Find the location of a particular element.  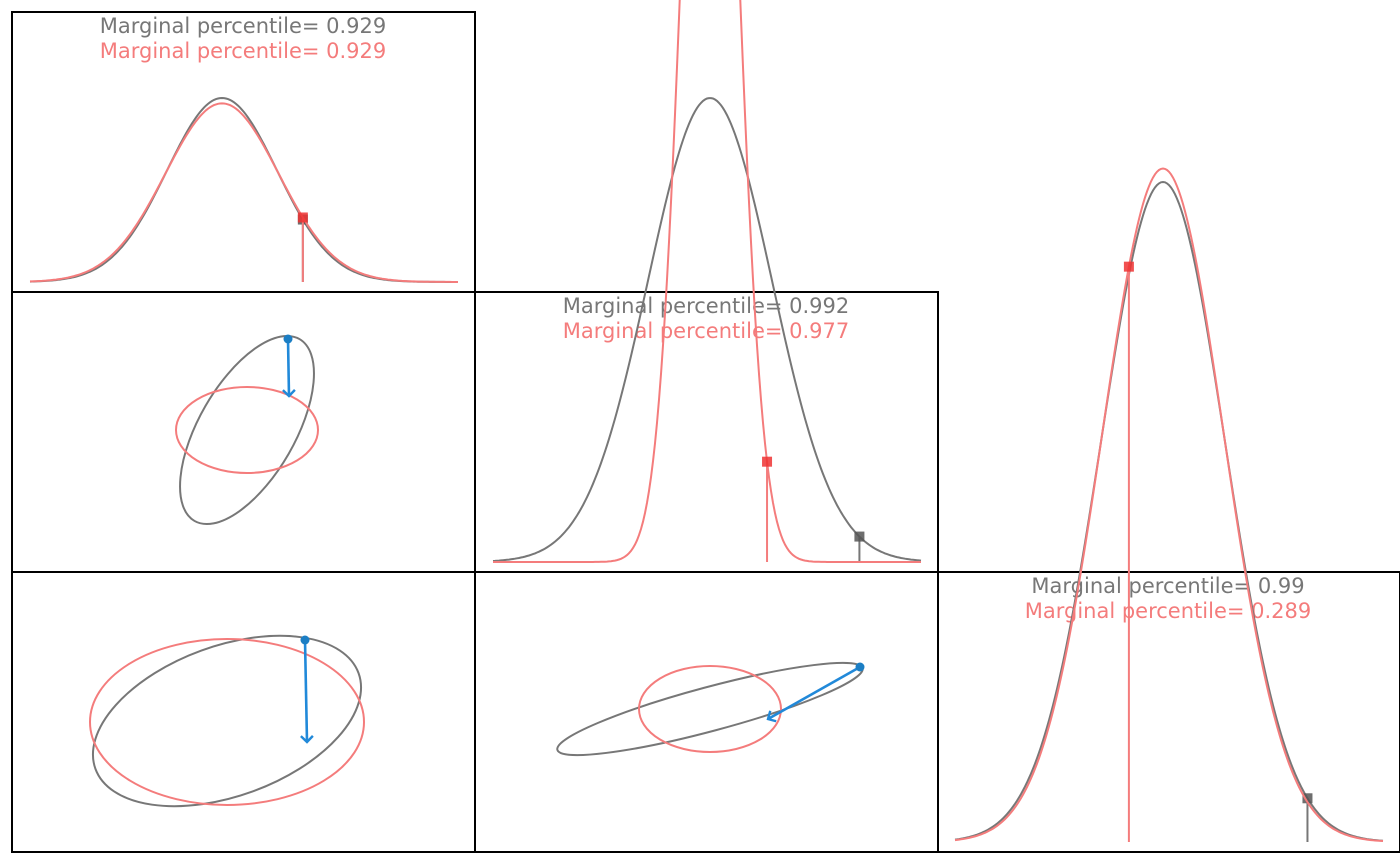

posterior-ellipse-r3c2 is located at coordinates (710, 709).